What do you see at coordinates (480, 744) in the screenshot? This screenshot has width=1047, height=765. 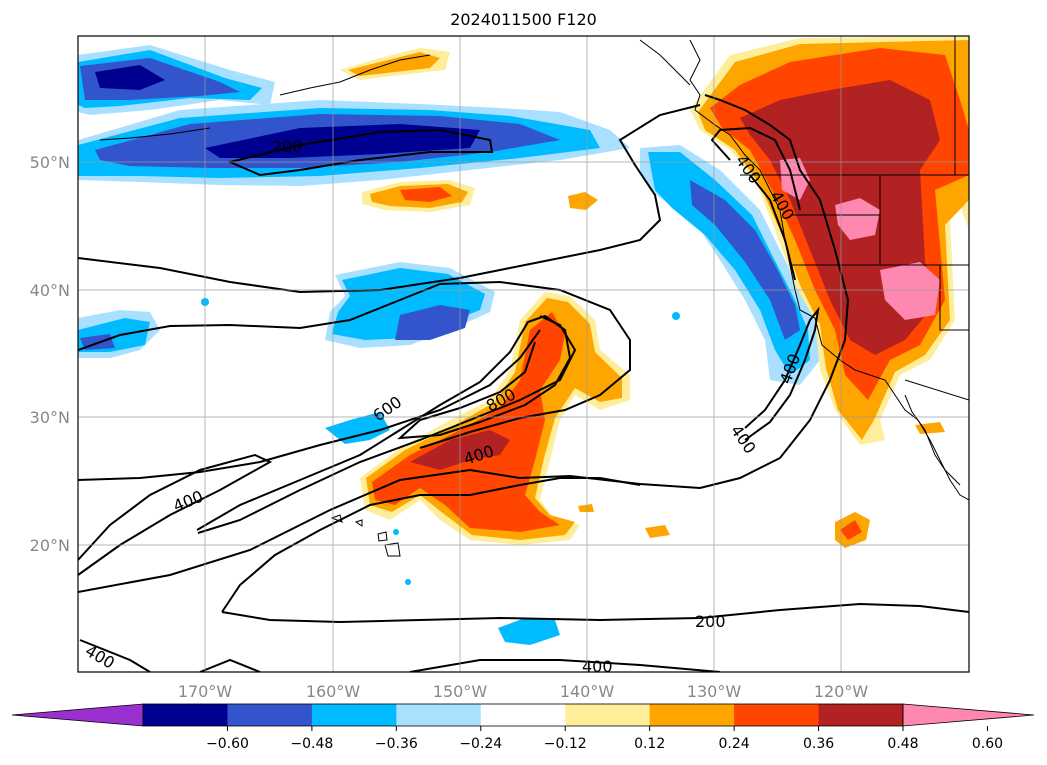 I see `colorbar-tick-label: −0.24` at bounding box center [480, 744].